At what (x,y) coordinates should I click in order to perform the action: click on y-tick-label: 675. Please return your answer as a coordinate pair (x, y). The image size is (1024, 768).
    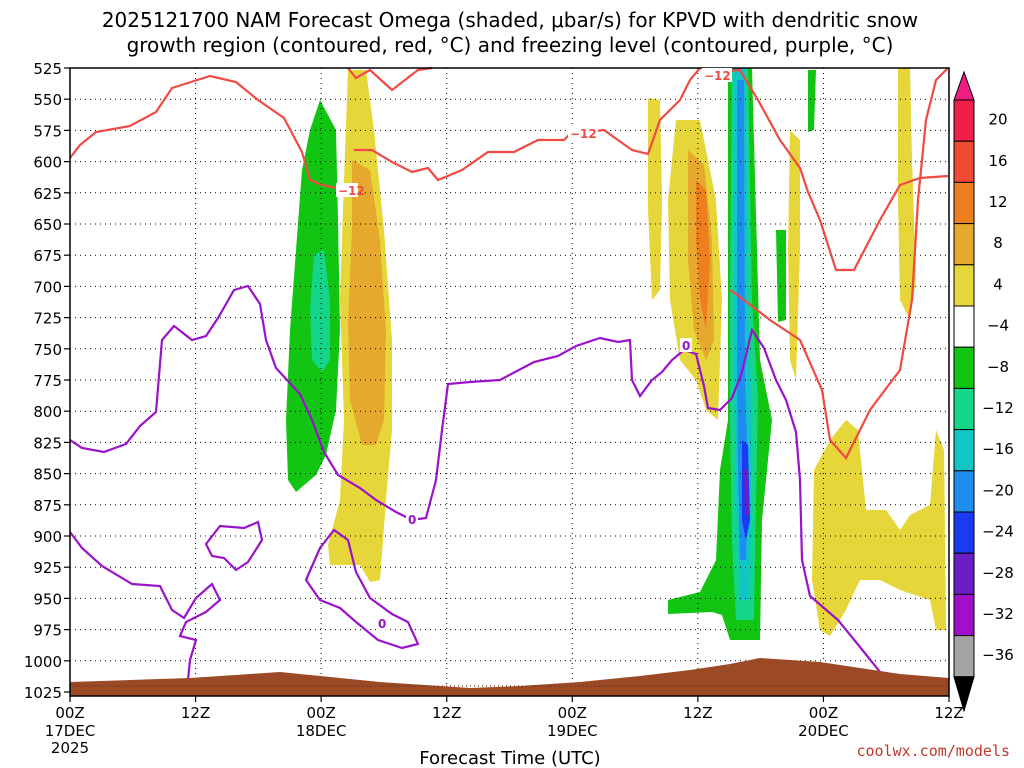
    Looking at the image, I should click on (47, 256).